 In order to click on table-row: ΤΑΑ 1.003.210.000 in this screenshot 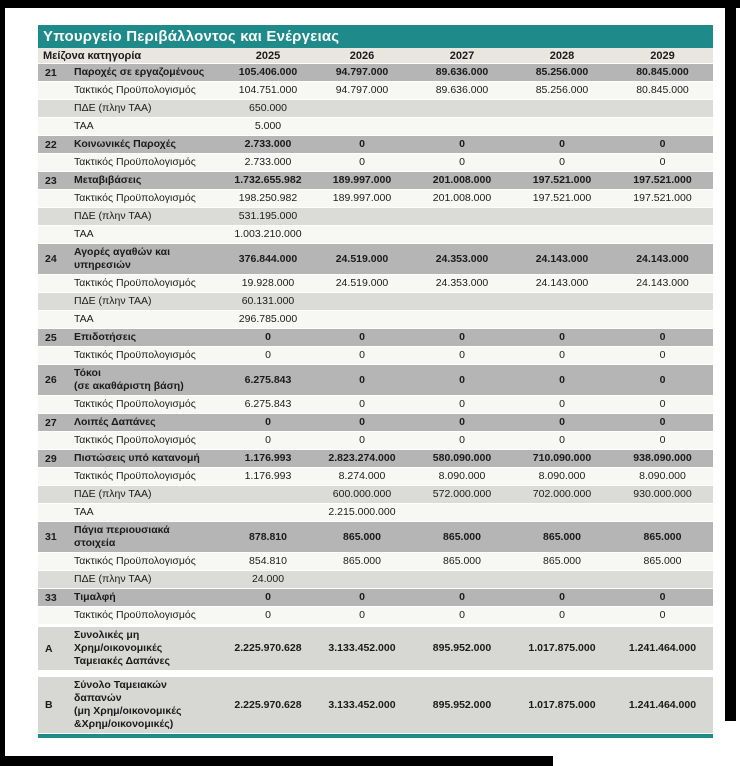, I will do `click(375, 235)`.